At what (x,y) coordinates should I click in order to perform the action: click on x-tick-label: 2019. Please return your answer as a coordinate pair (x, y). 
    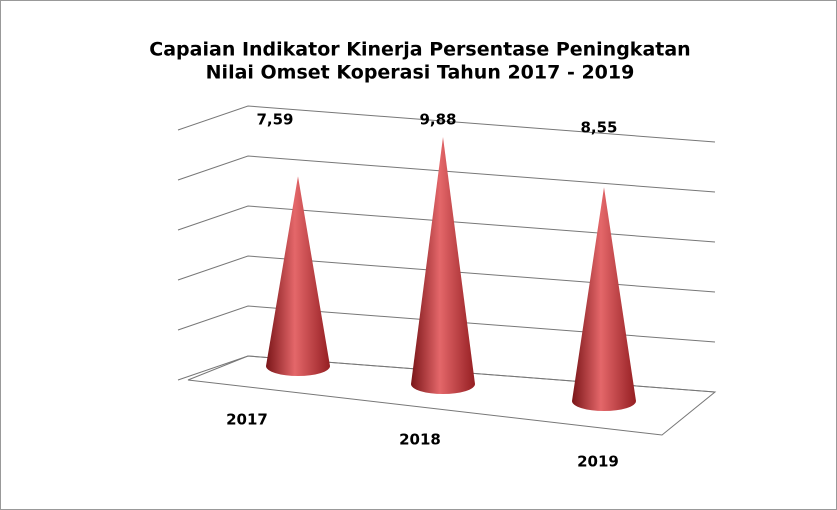
    Looking at the image, I should click on (598, 462).